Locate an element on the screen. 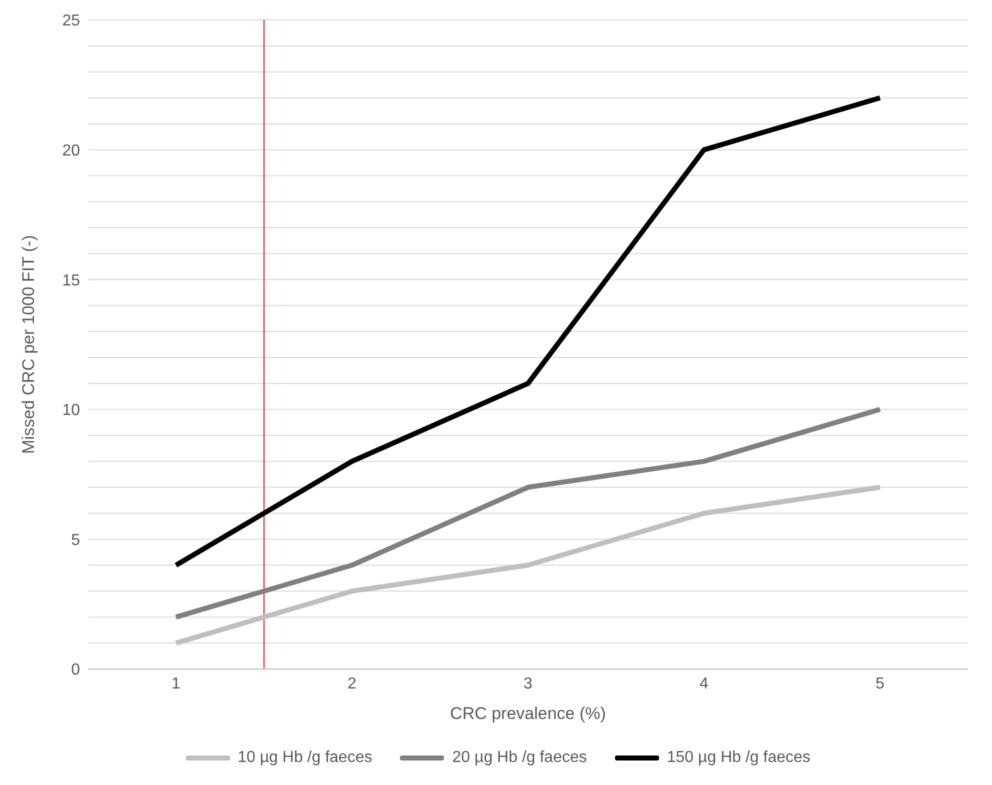 This screenshot has width=992, height=785. y-tick-label: 5 is located at coordinates (75, 540).